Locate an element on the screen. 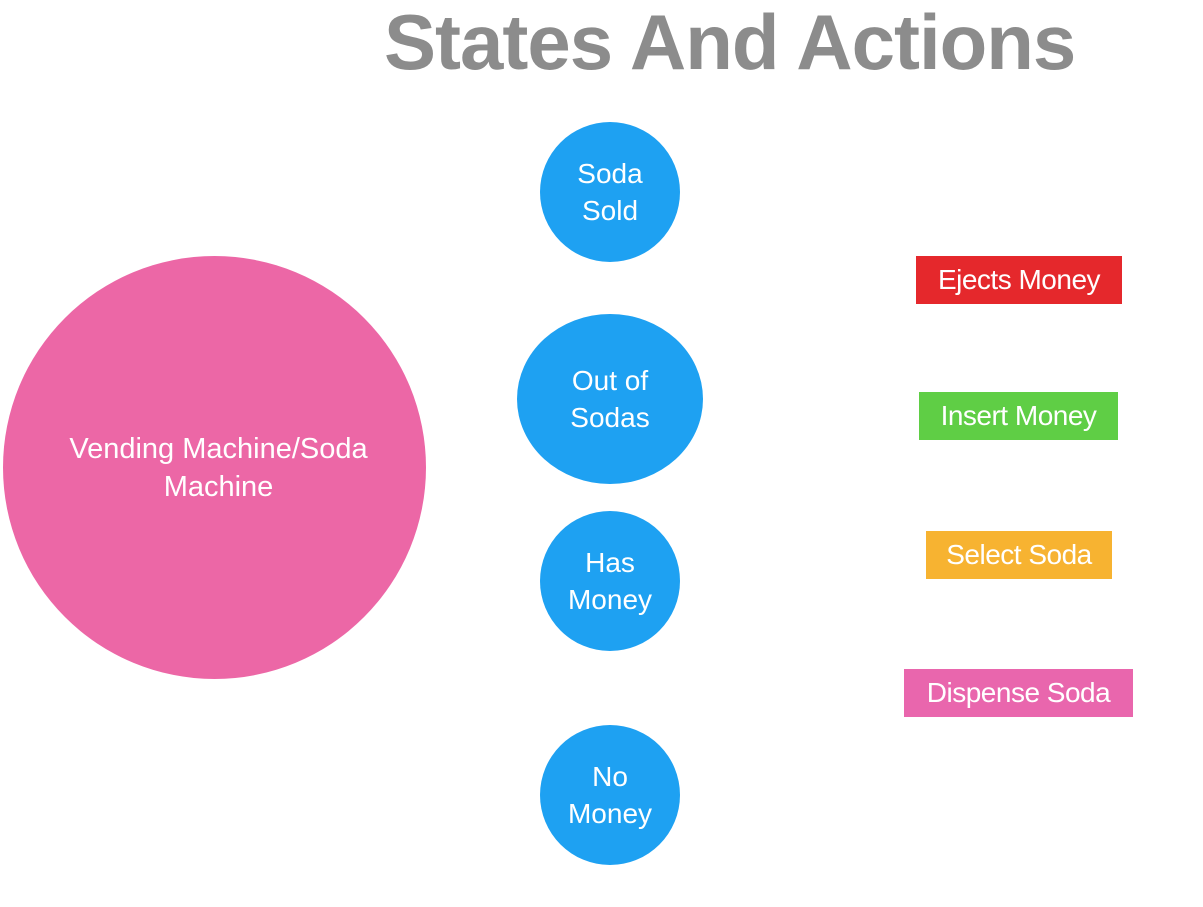  state-label: Has Money is located at coordinates (610, 581).